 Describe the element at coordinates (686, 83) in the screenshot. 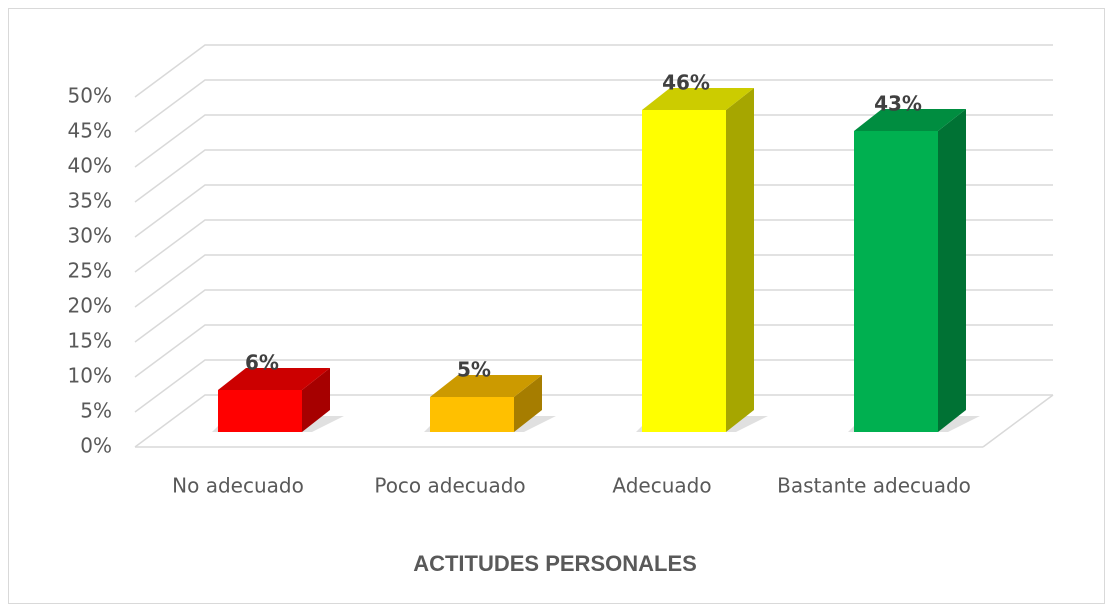

I see `data-label: 46%` at that location.